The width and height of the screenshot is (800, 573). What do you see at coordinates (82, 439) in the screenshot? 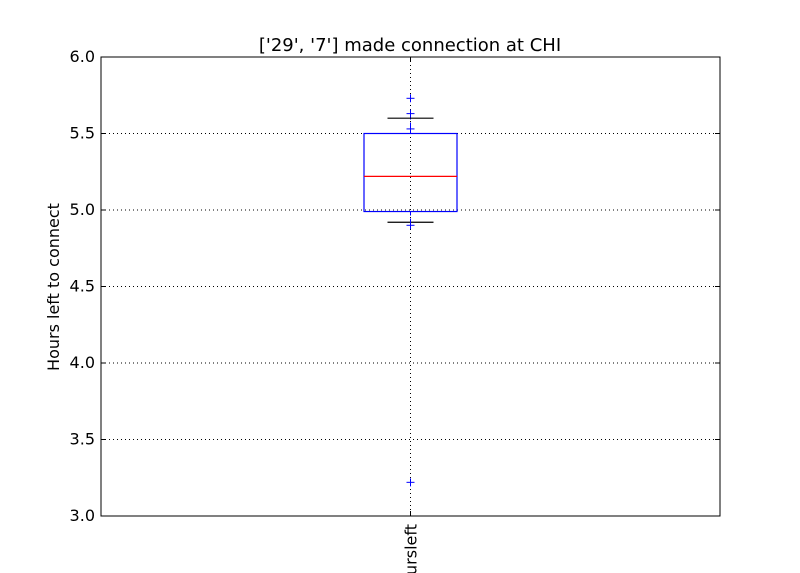
I see `y-tick-label: 3.5` at bounding box center [82, 439].